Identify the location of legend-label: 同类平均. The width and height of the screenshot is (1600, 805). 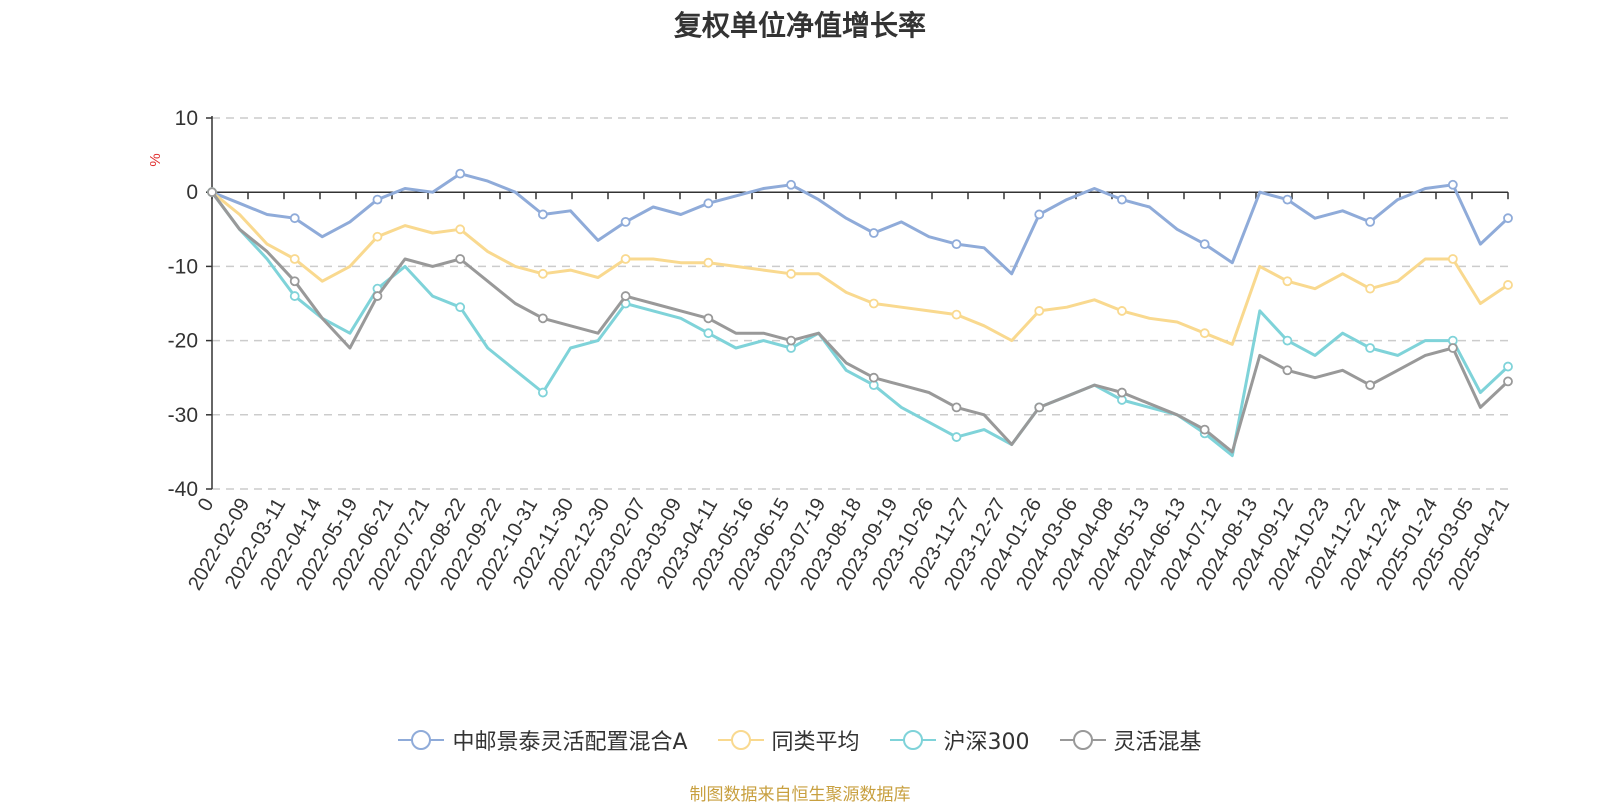
(815, 742).